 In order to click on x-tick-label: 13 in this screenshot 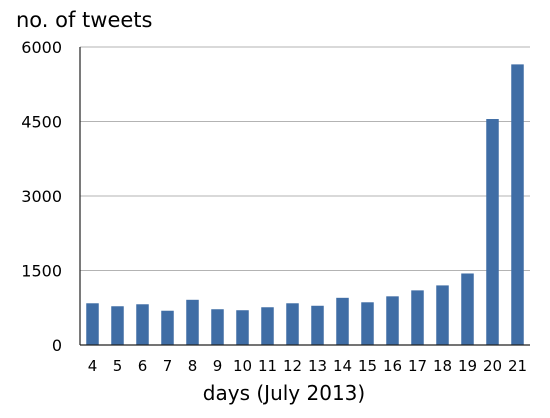, I will do `click(317, 366)`.